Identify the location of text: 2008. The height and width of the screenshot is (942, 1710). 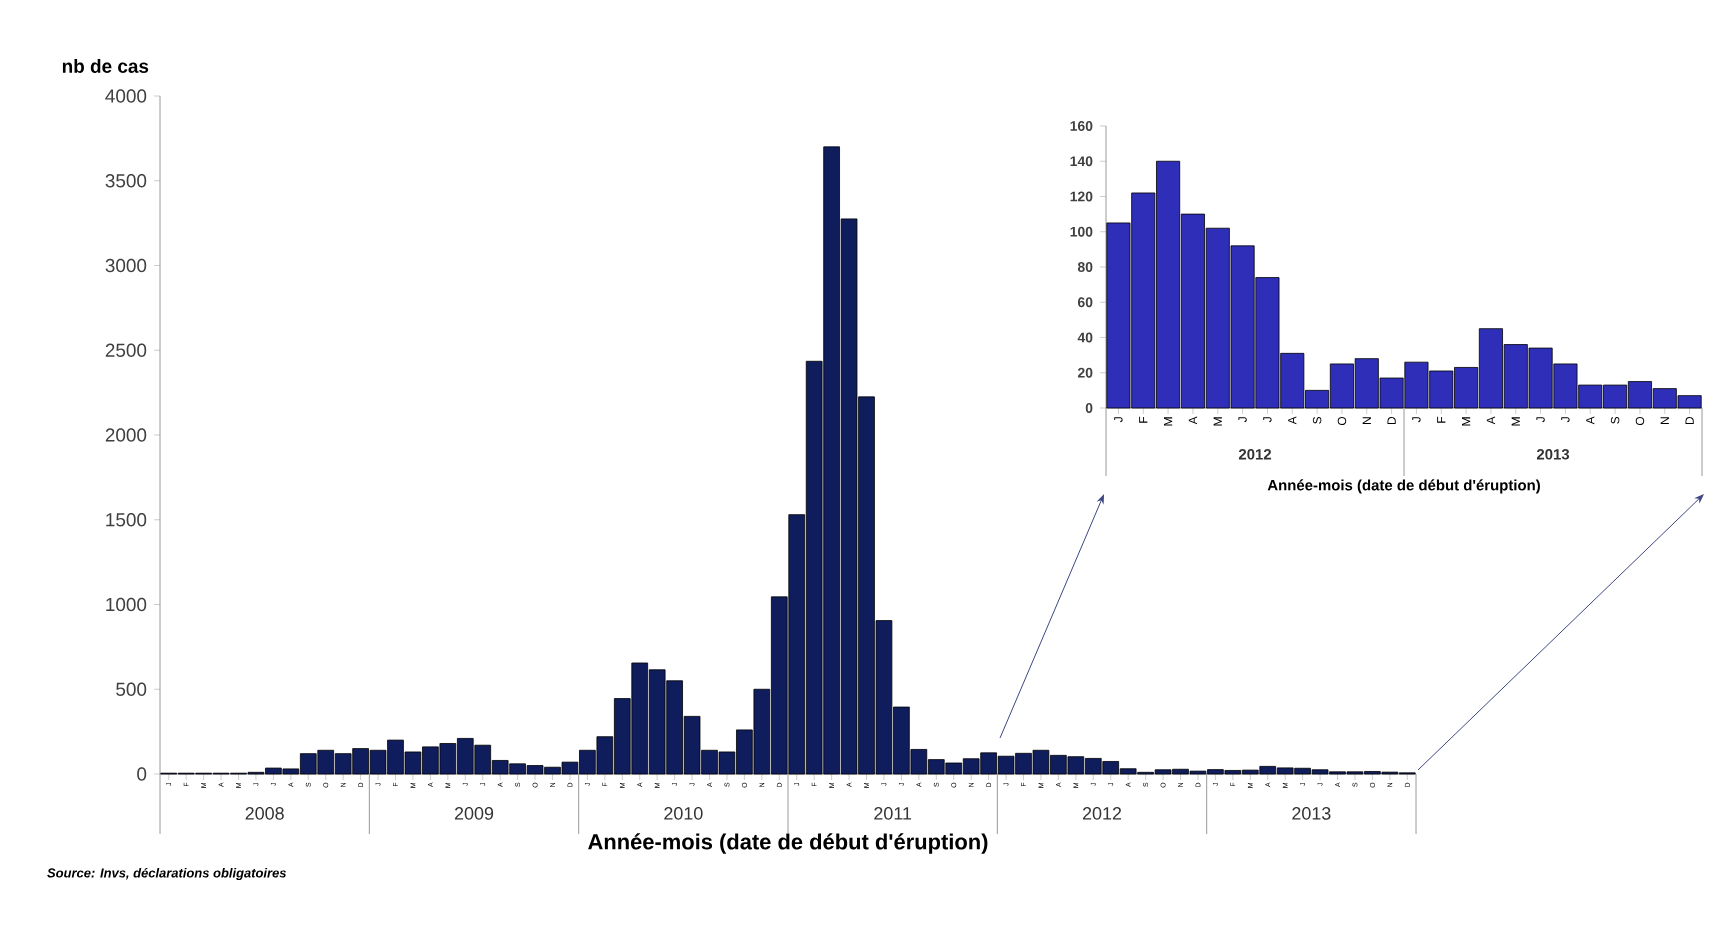
(264, 813).